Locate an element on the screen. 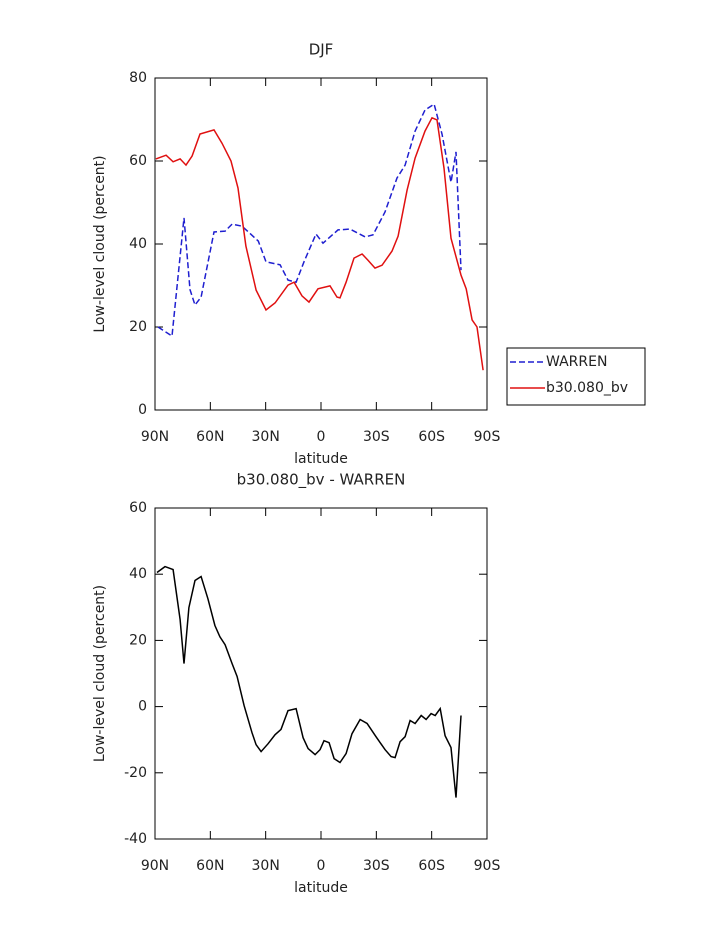 The width and height of the screenshot is (723, 939). y-tick-label: -40 is located at coordinates (135, 839).